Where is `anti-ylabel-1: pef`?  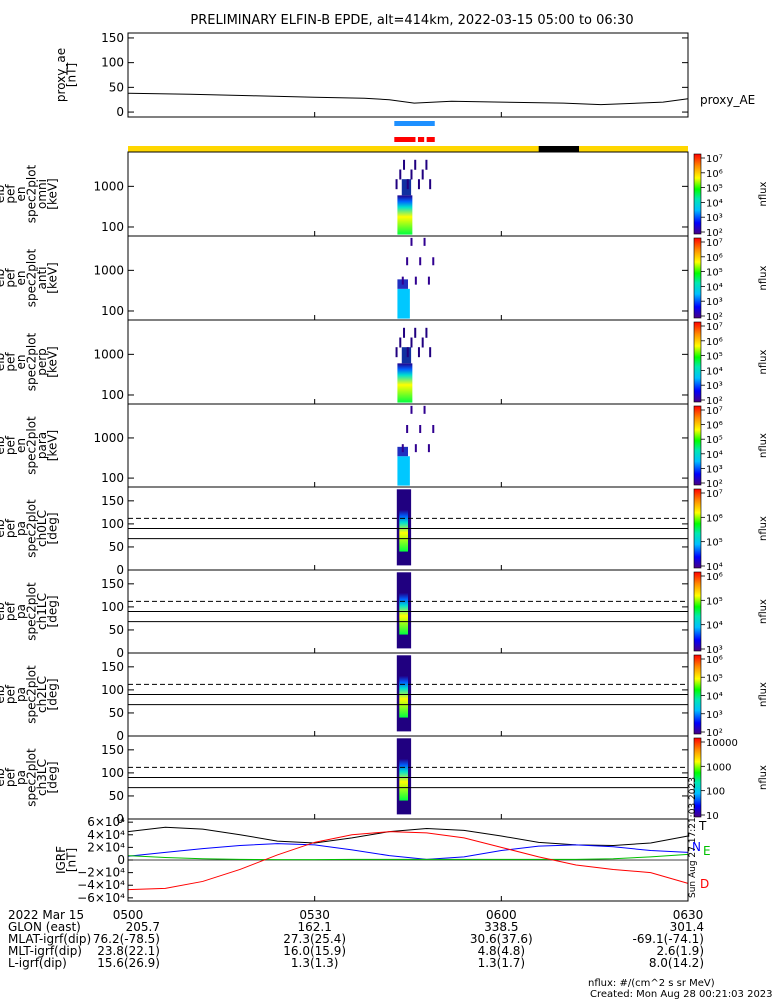
anti-ylabel-1: pef is located at coordinates (10, 278).